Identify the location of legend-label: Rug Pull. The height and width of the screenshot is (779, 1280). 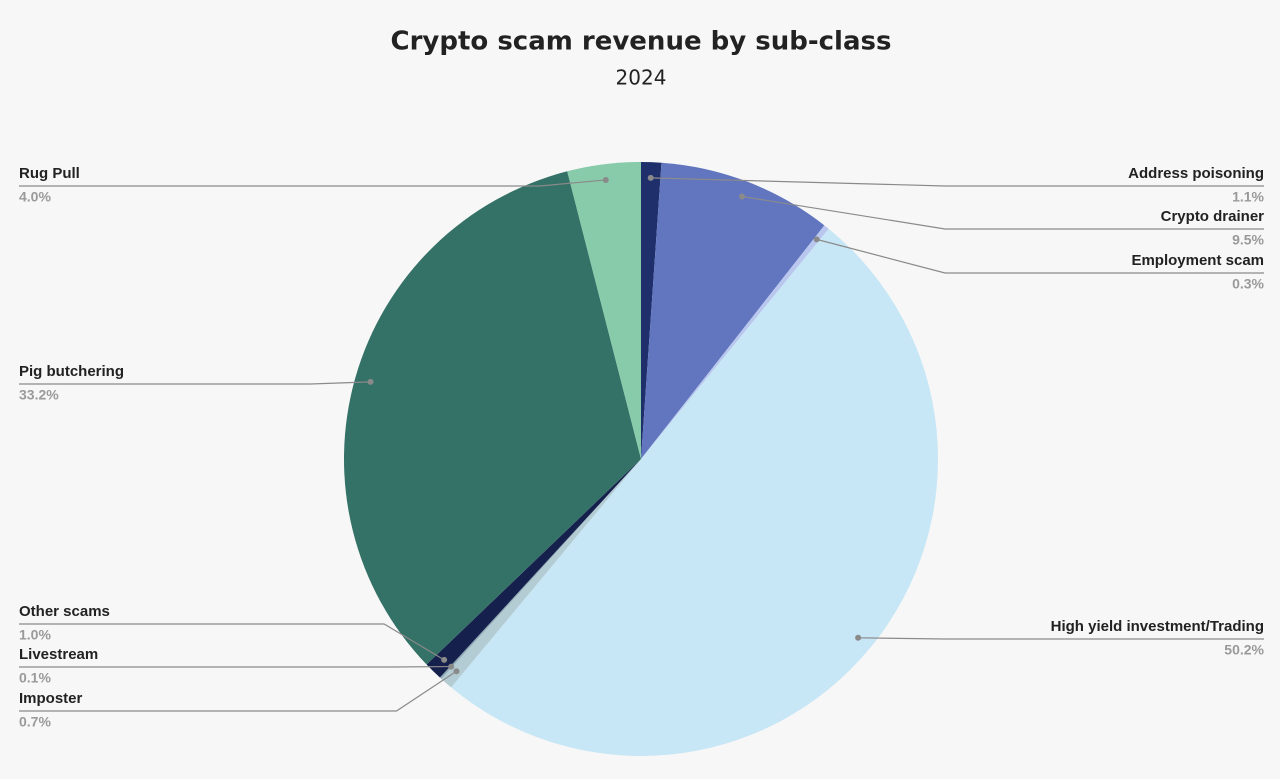
(49, 173).